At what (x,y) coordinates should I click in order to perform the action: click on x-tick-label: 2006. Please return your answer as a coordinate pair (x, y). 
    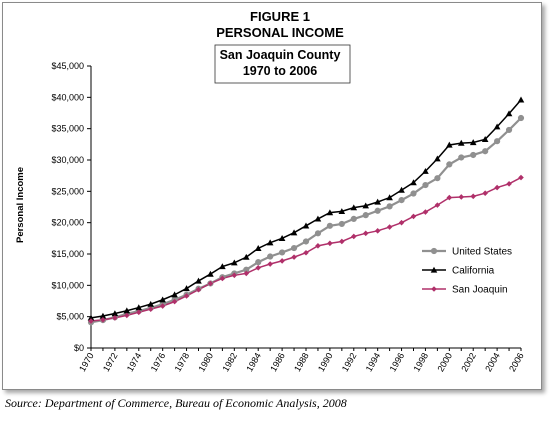
    Looking at the image, I should click on (516, 362).